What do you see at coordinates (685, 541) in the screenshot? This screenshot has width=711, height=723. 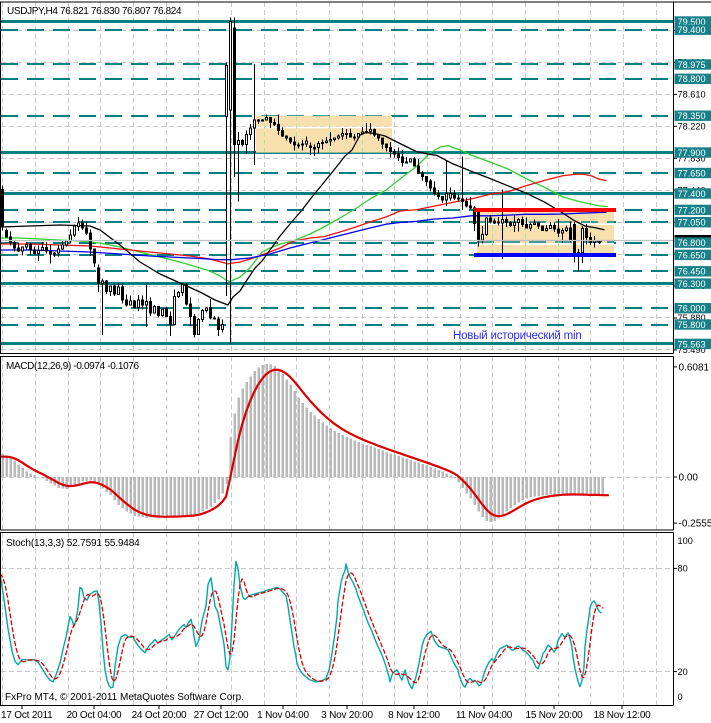 I see `svg-text: 100` at bounding box center [685, 541].